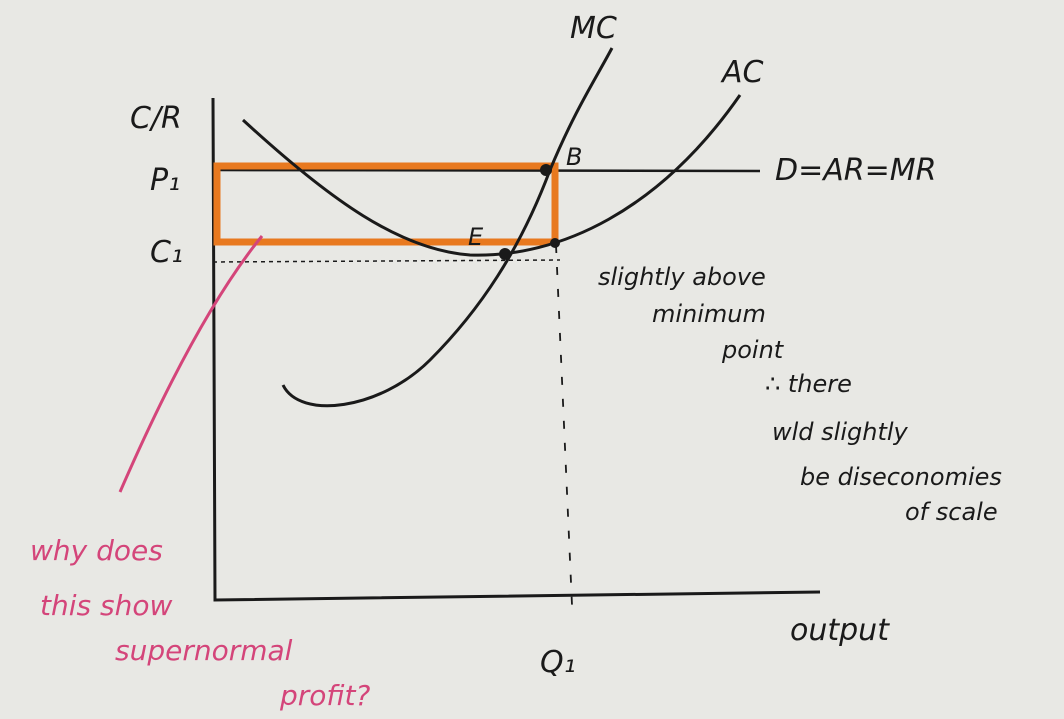 This screenshot has height=719, width=1064. Describe the element at coordinates (709, 314) in the screenshot. I see `note-line: minimum` at that location.